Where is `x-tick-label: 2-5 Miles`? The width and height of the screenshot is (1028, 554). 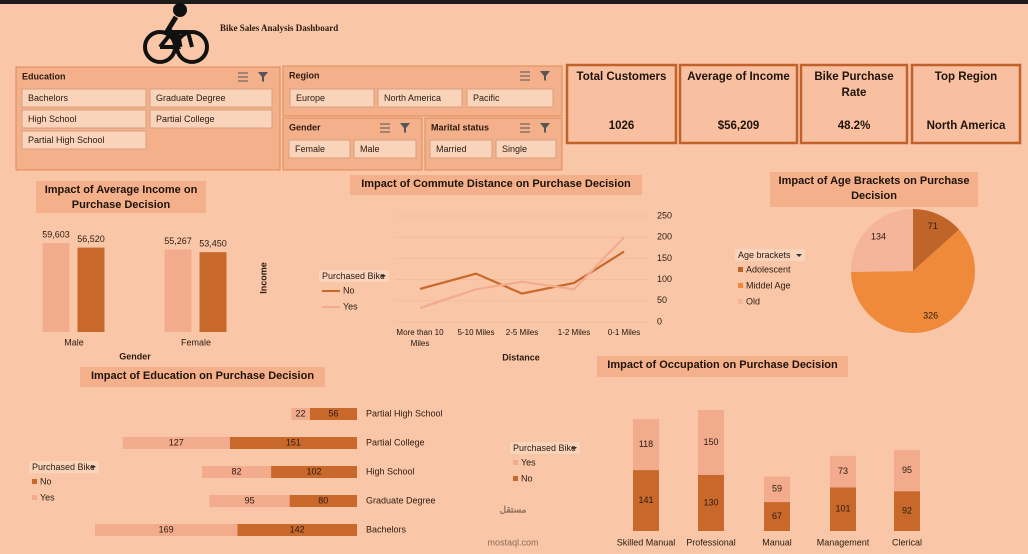 x-tick-label: 2-5 Miles is located at coordinates (522, 332).